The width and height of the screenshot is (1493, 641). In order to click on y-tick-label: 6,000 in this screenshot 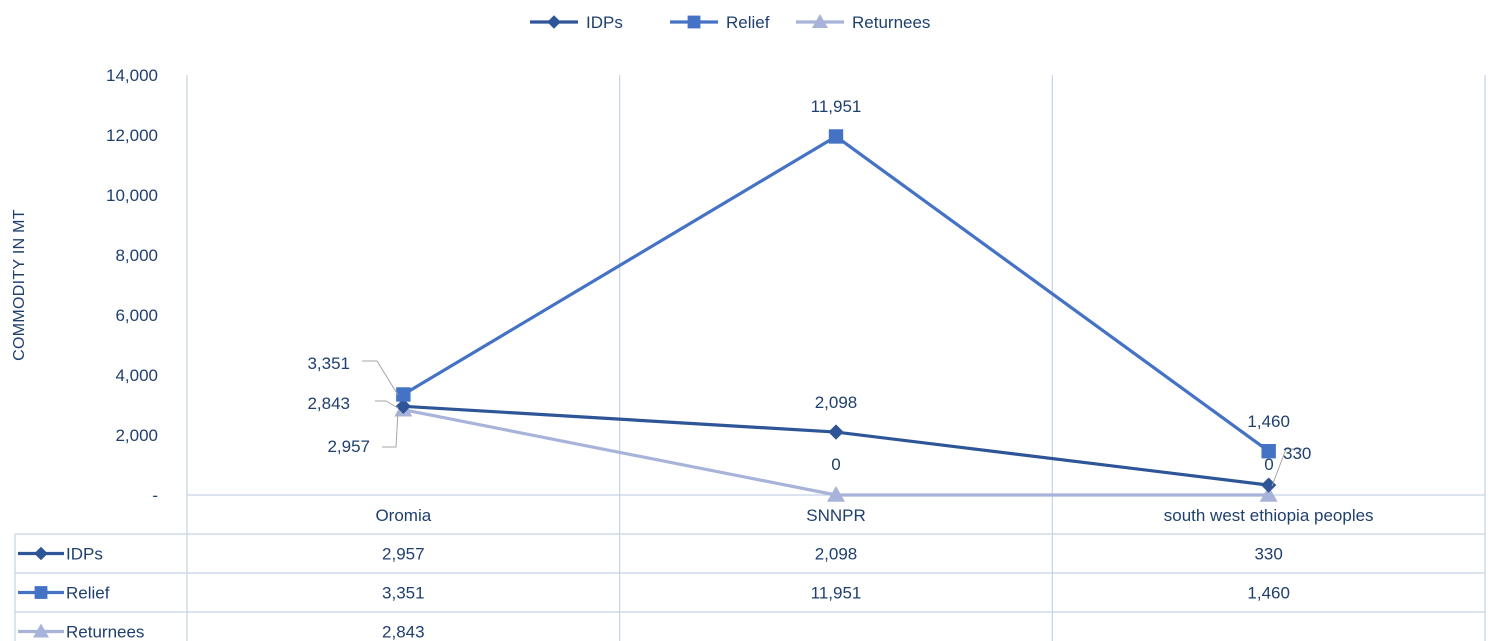, I will do `click(136, 315)`.